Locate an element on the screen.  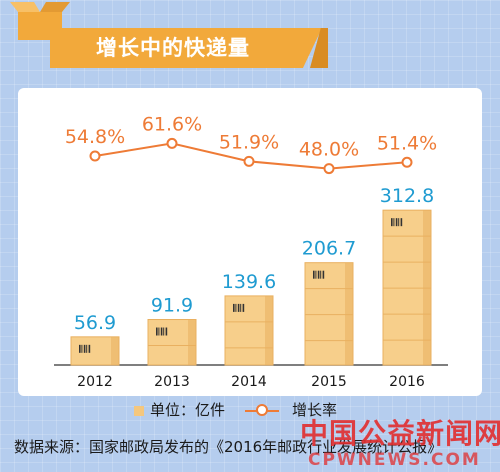
legend-bar-swatch is located at coordinates (139, 411).